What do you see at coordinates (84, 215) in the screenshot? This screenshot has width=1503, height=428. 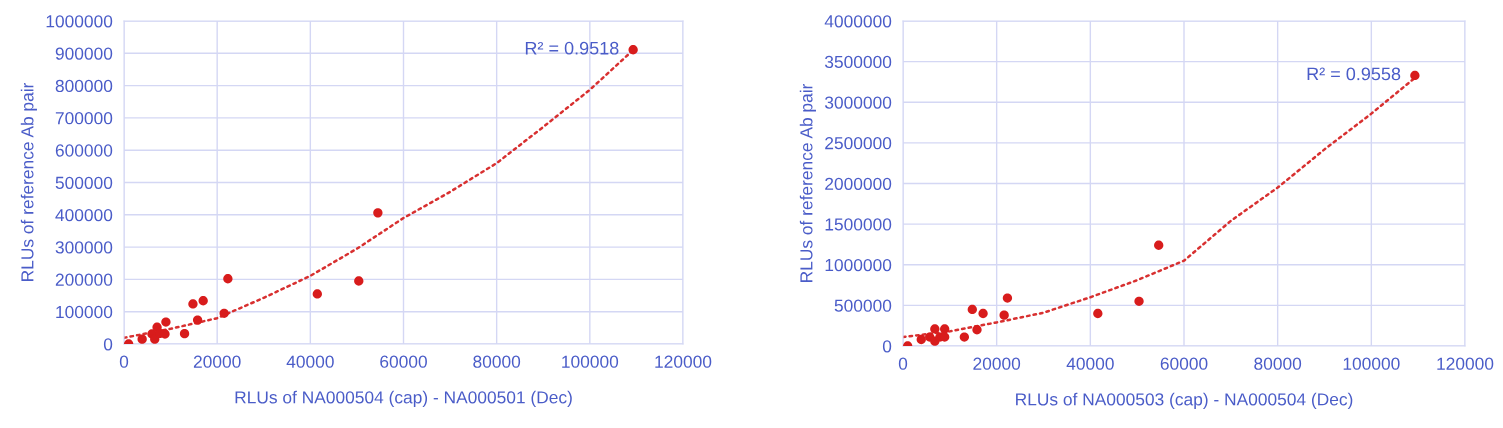 I see `y-tick-label: 400000` at bounding box center [84, 215].